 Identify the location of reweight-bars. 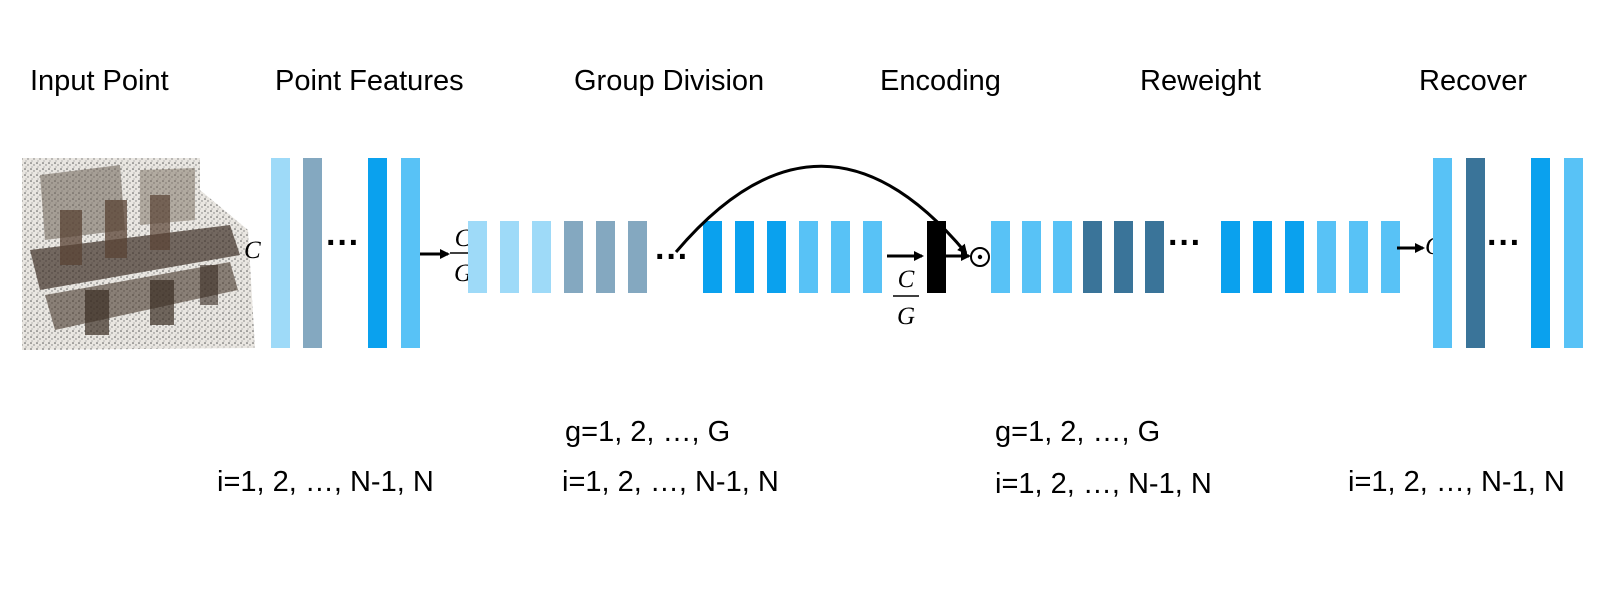
(1195, 257).